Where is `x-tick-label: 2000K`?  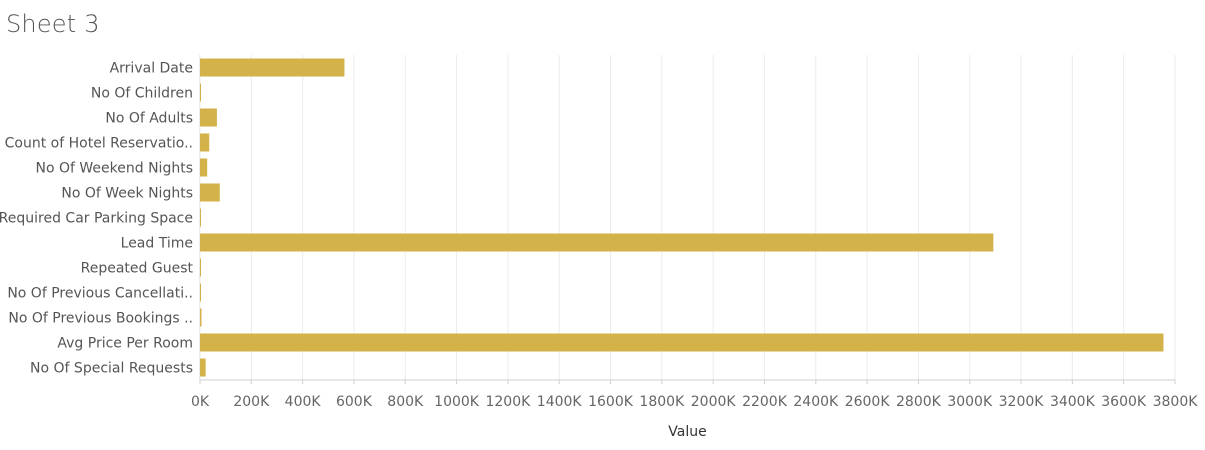 x-tick-label: 2000K is located at coordinates (714, 402).